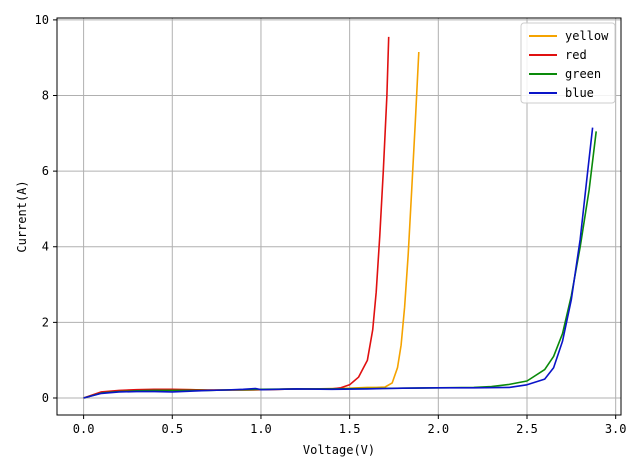  I want to click on legend-label-red: red, so click(576, 55).